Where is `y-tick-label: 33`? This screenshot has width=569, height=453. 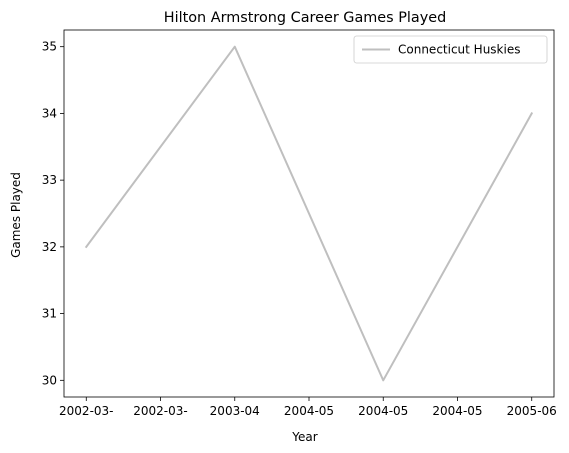 y-tick-label: 33 is located at coordinates (49, 180).